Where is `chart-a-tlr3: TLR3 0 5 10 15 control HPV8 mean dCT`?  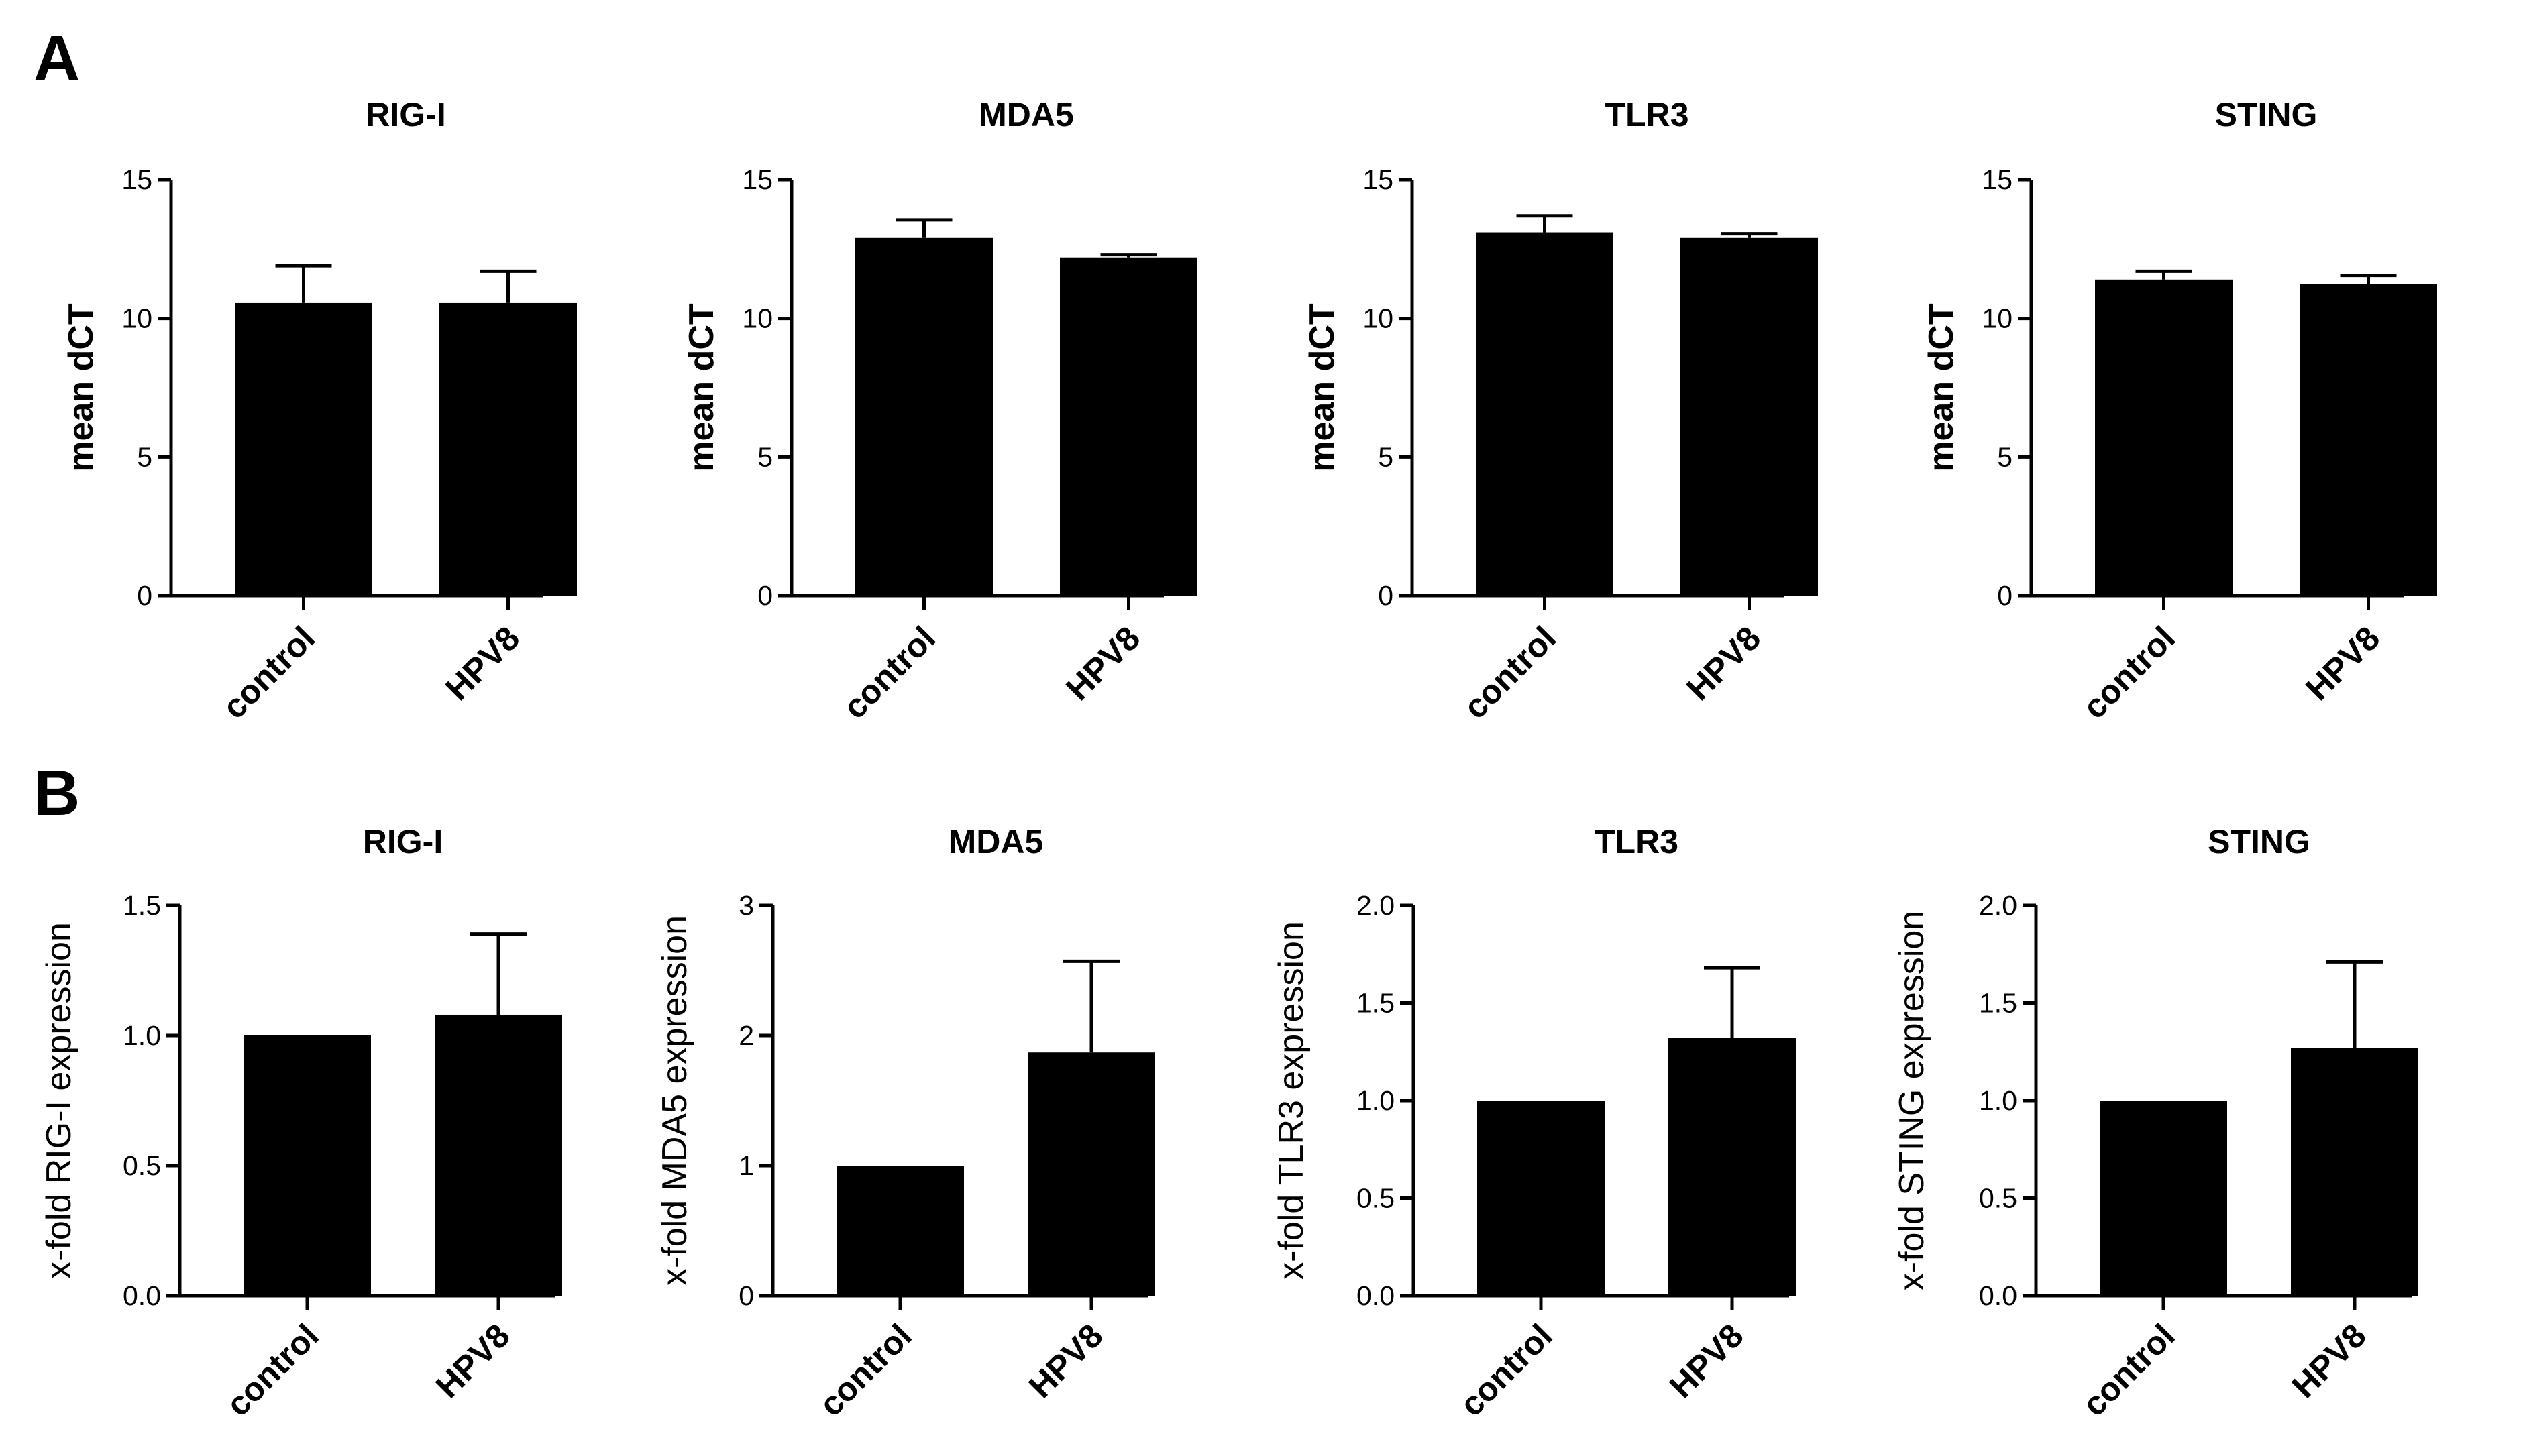 chart-a-tlr3: TLR3 0 5 10 15 control HPV8 mean dCT is located at coordinates (1561, 411).